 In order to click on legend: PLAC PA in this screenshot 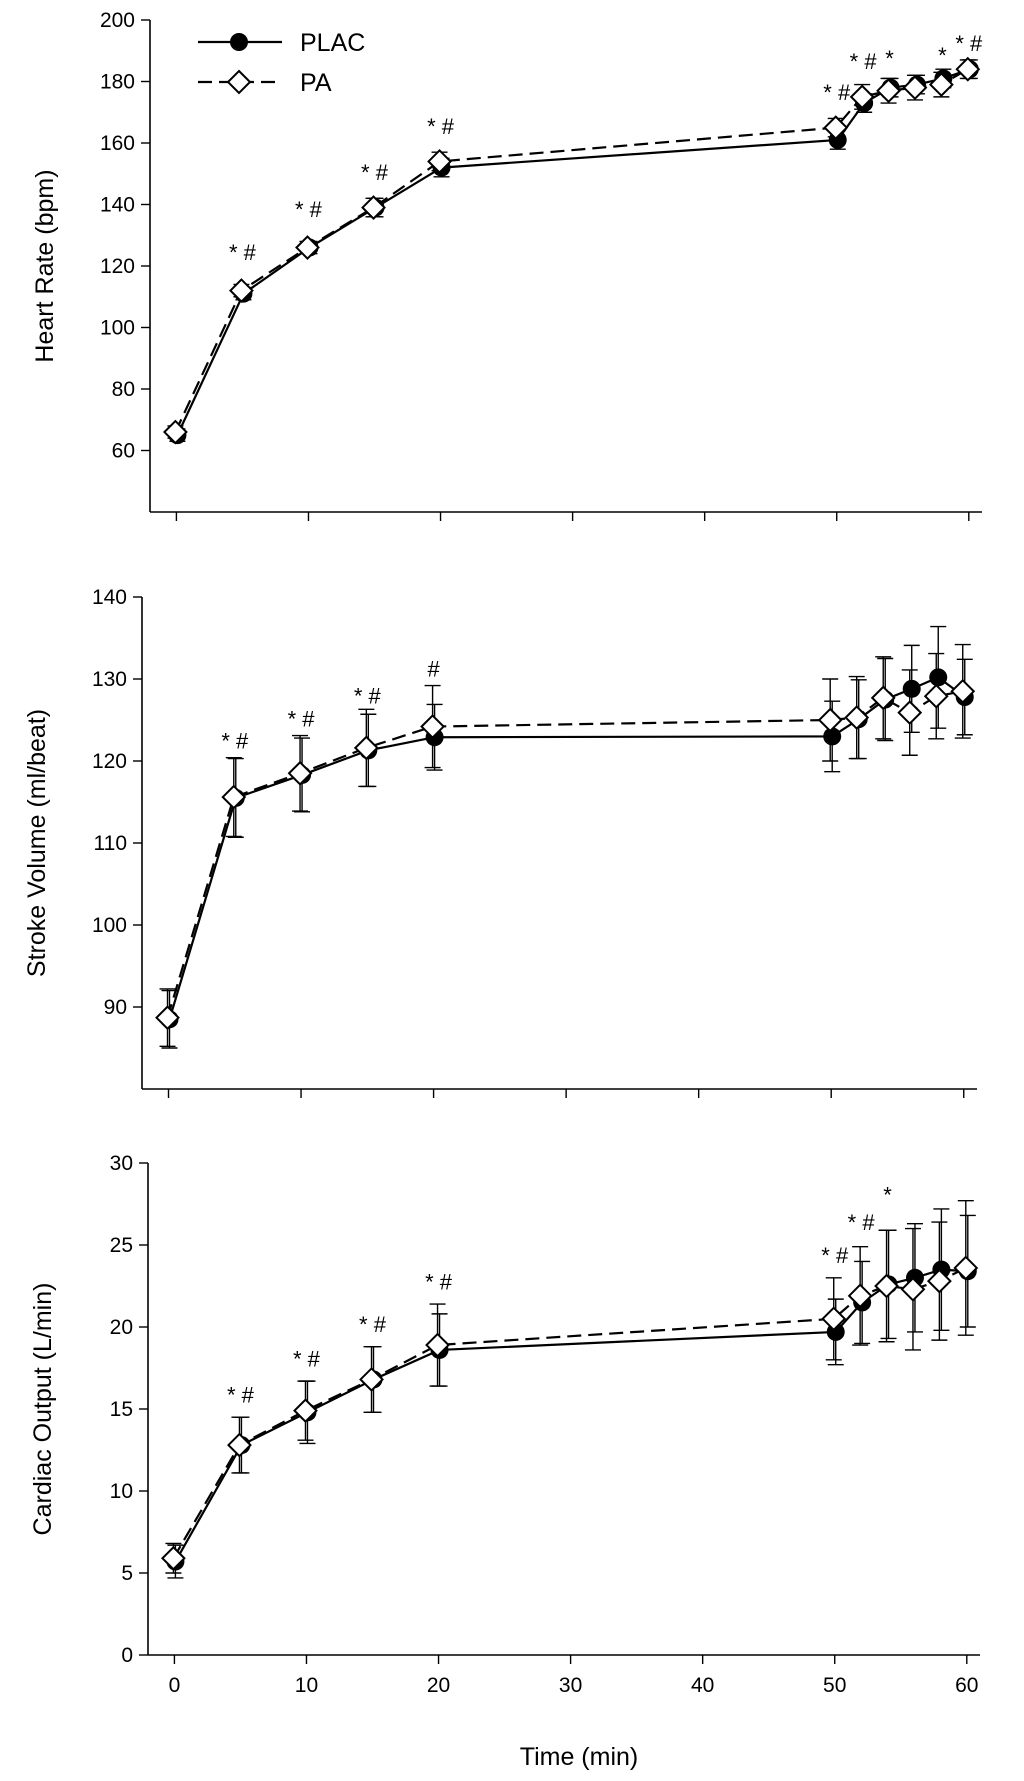, I will do `click(281, 63)`.